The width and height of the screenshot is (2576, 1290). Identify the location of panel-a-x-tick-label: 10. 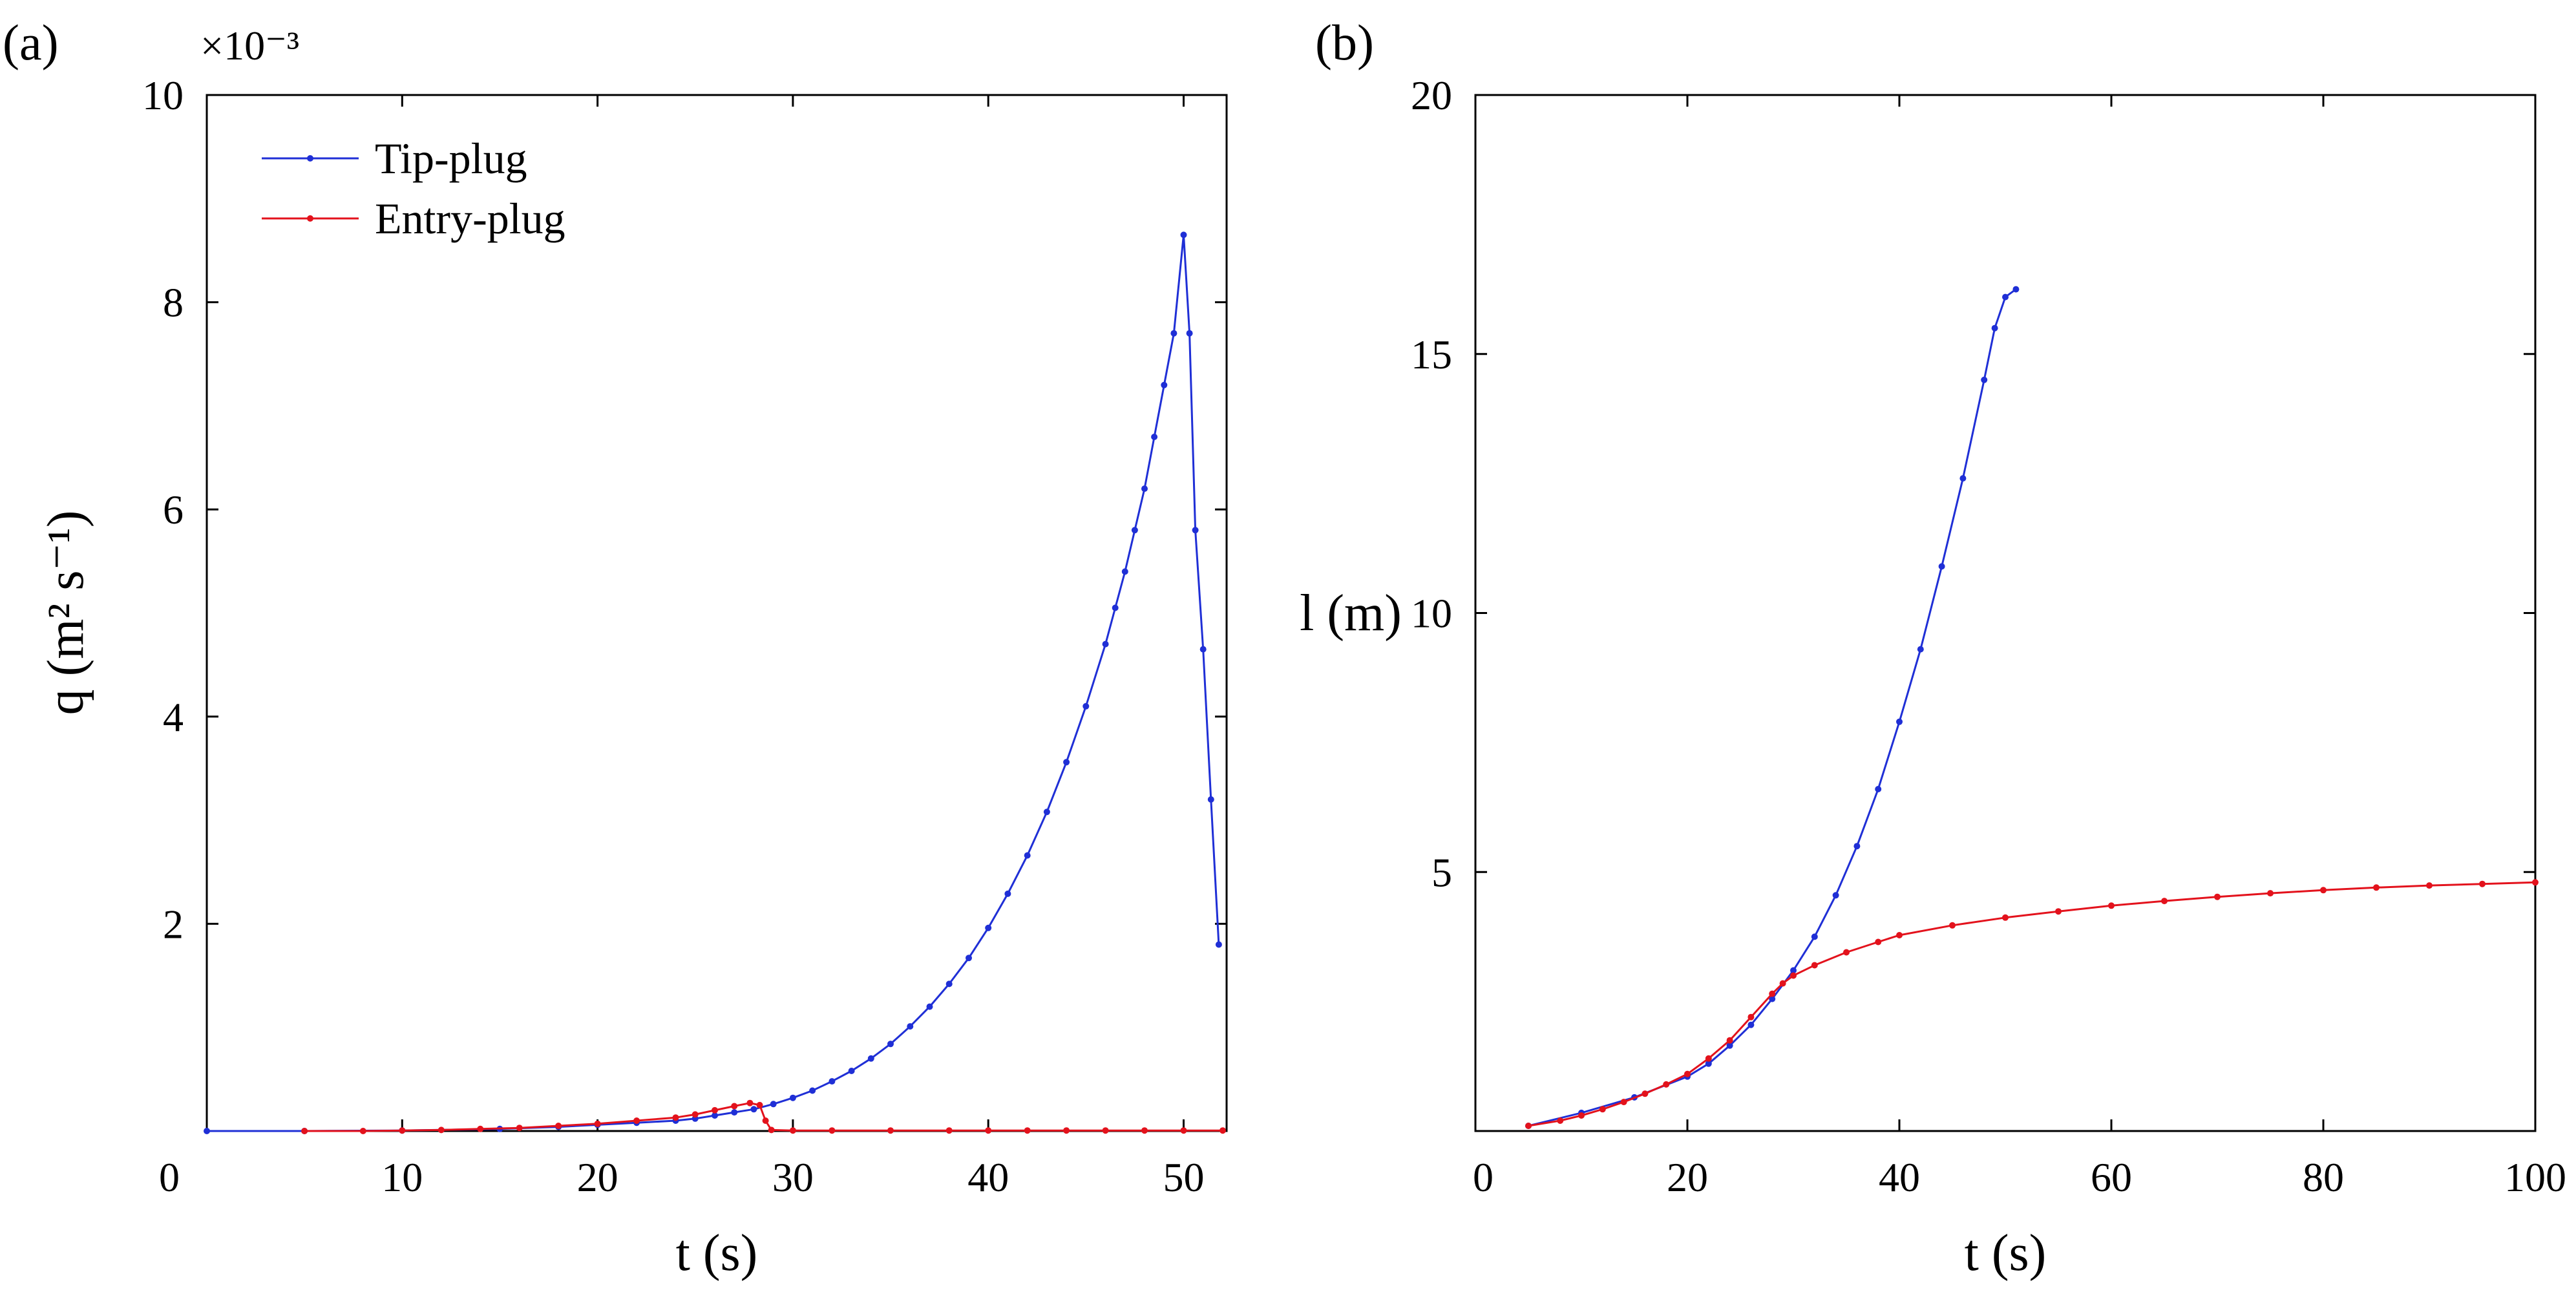
(402, 1177).